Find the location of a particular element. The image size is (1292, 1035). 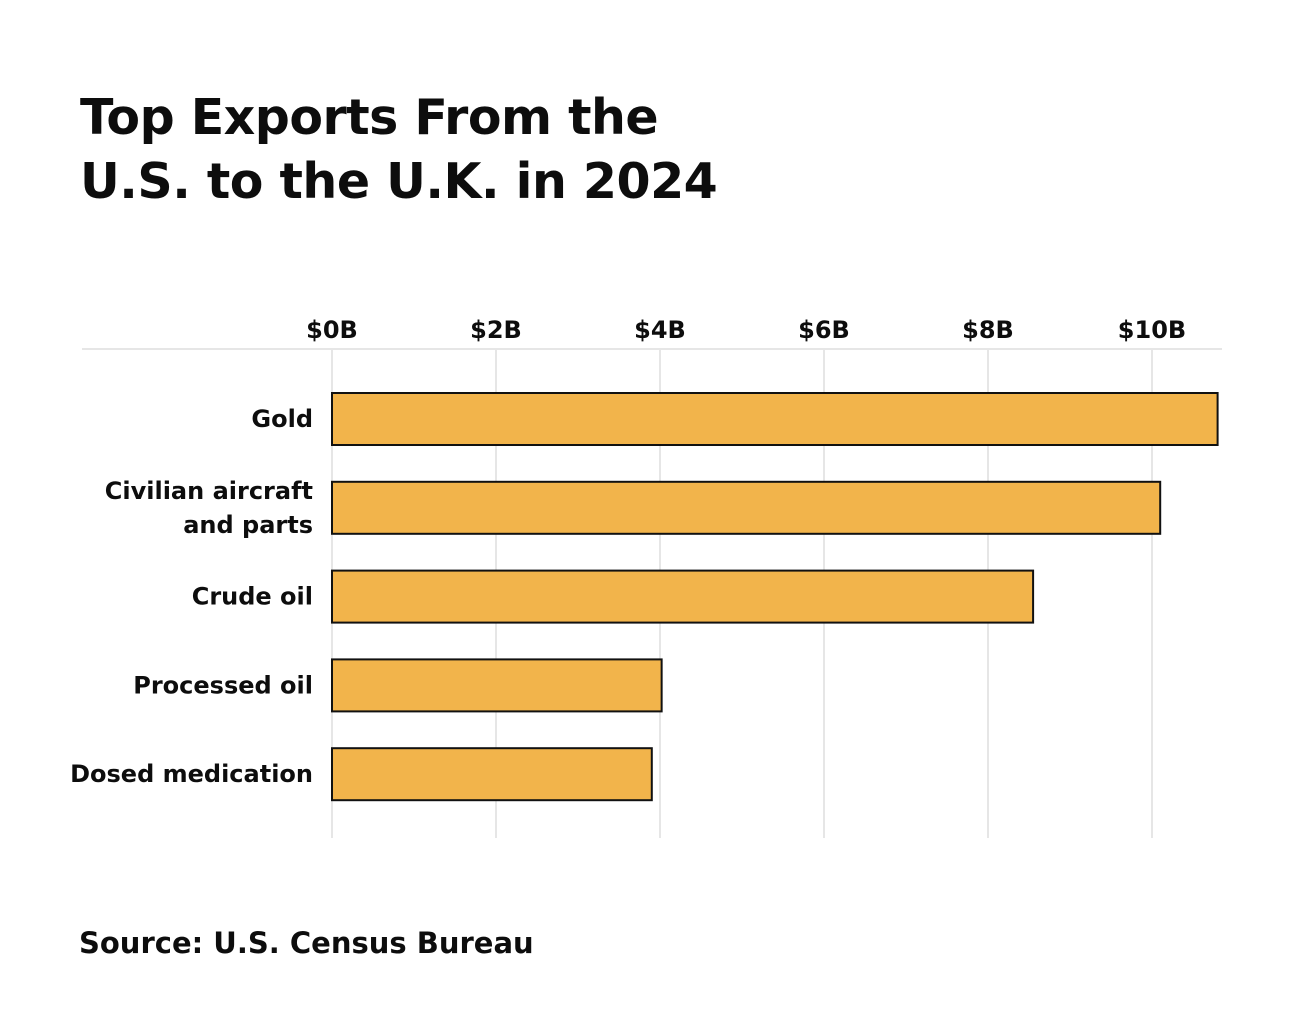

x-tick-label: $6B is located at coordinates (824, 330).